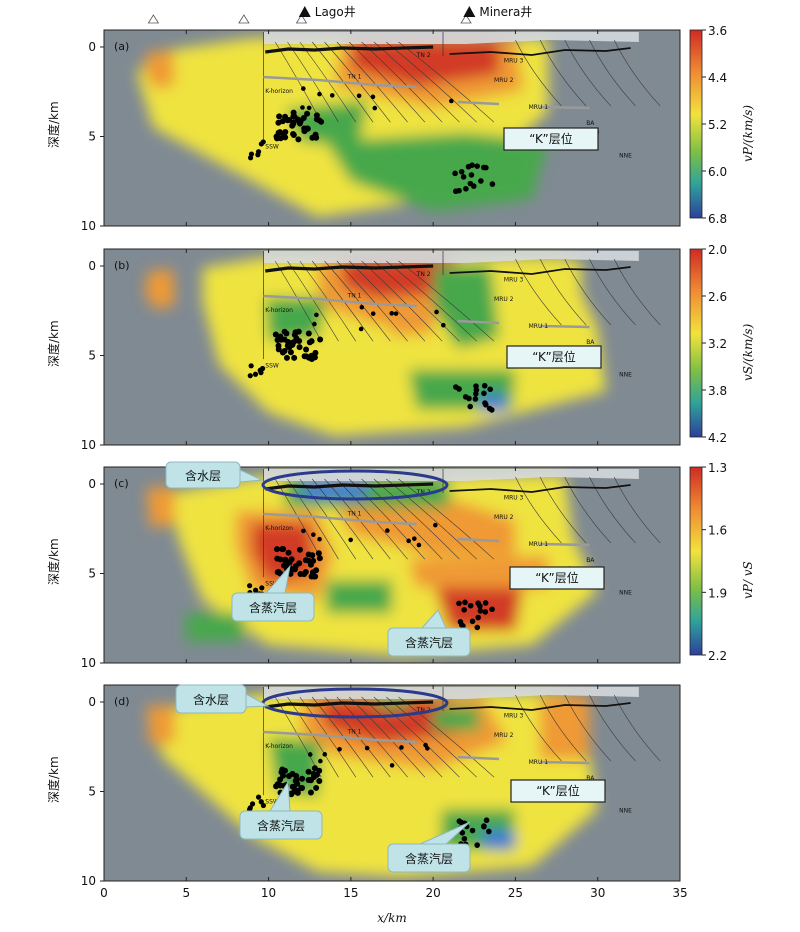  Describe the element at coordinates (717, 172) in the screenshot. I see `colorbar-tick-label: 6.0` at that location.